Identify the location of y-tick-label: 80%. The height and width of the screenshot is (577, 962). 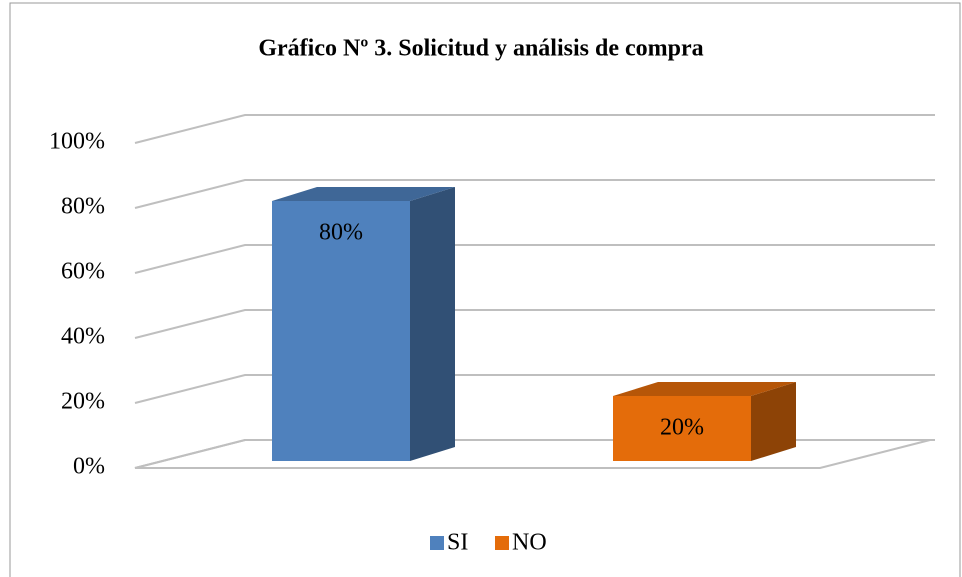
(83, 207).